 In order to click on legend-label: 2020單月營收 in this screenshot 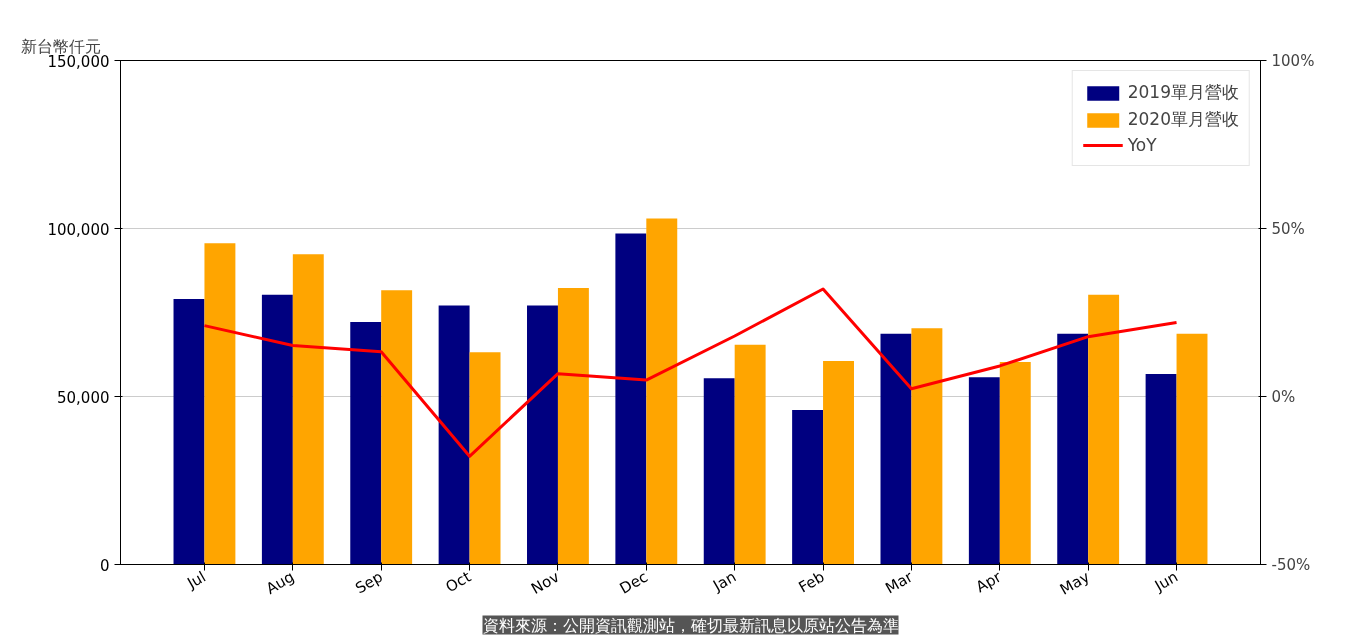, I will do `click(1183, 119)`.